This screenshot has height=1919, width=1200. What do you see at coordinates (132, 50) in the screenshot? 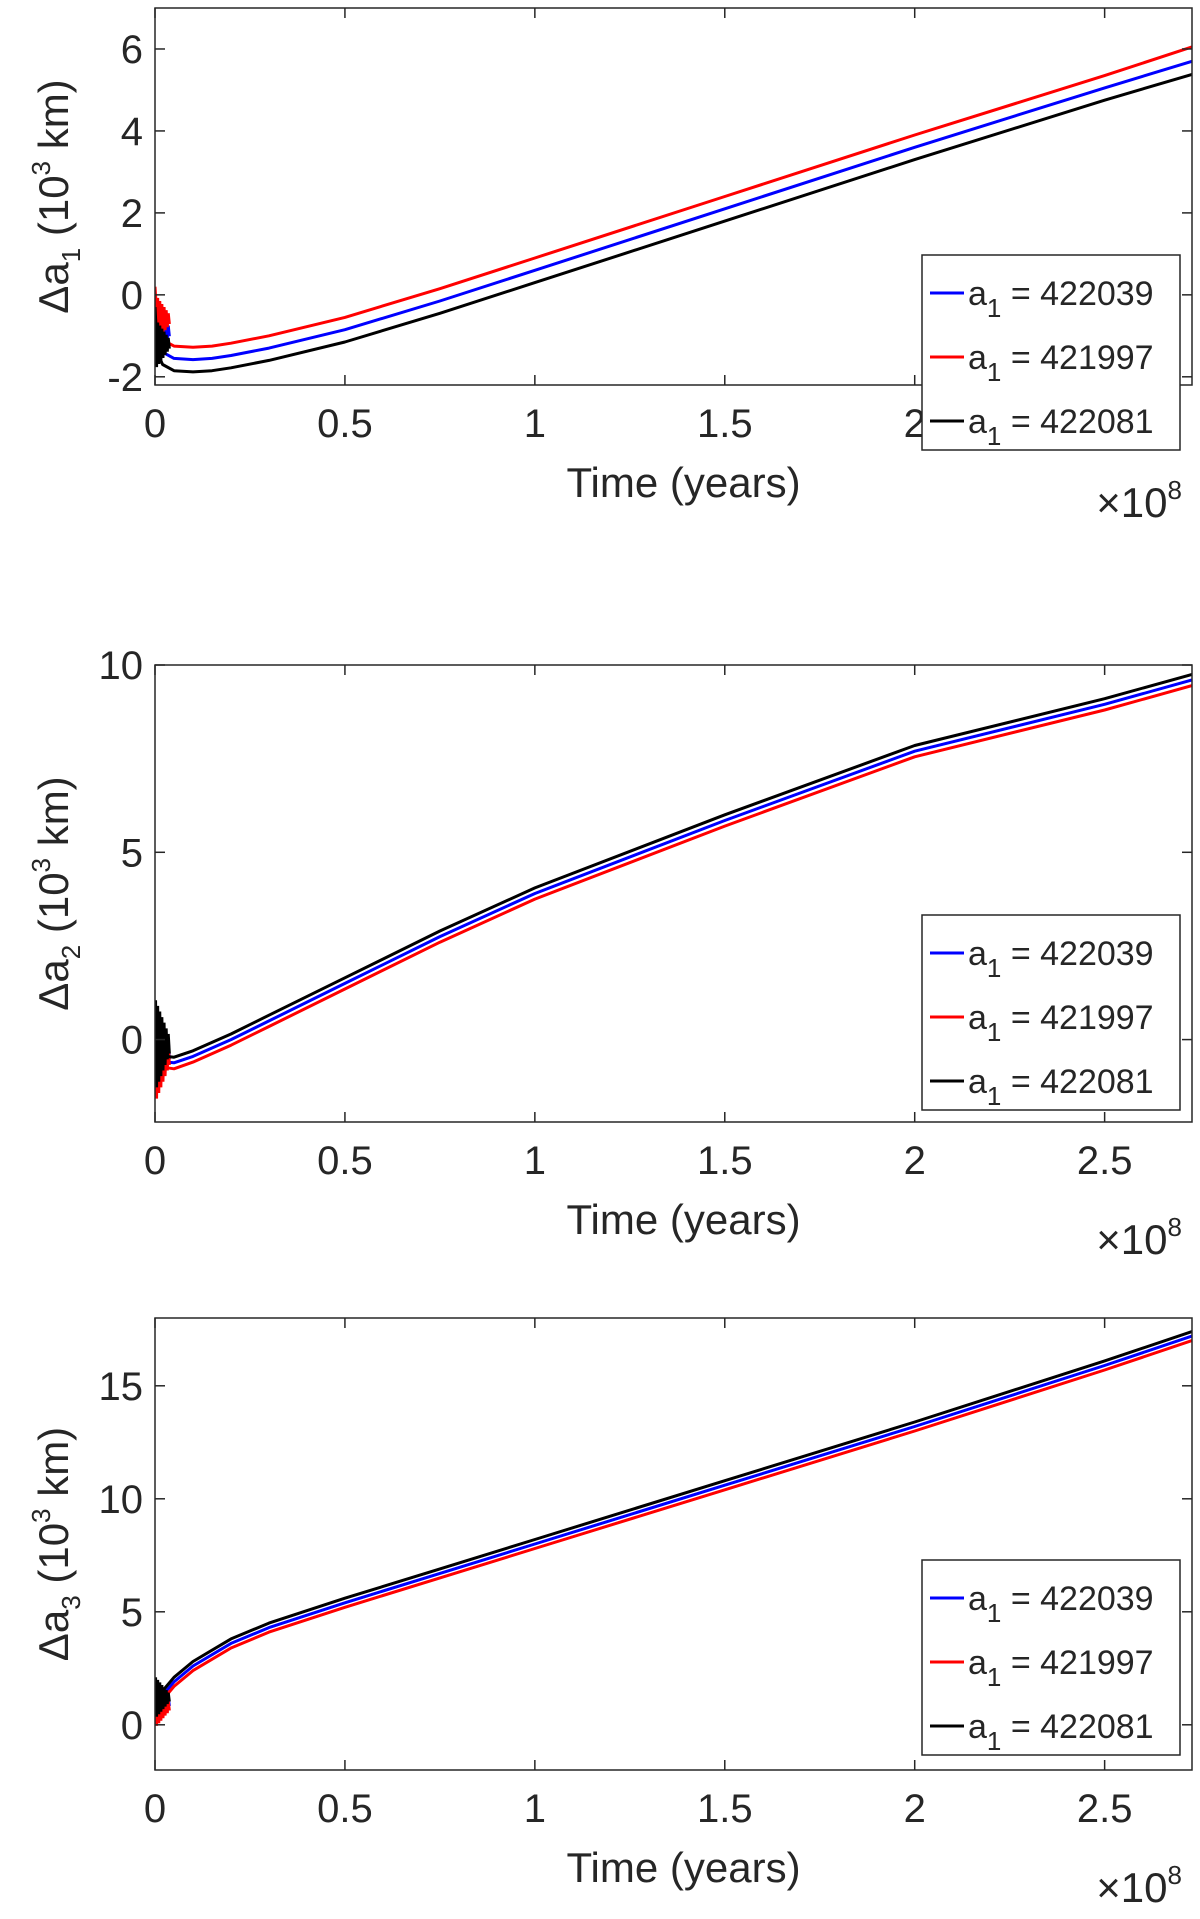
I see `y-tick-label: 6` at bounding box center [132, 50].